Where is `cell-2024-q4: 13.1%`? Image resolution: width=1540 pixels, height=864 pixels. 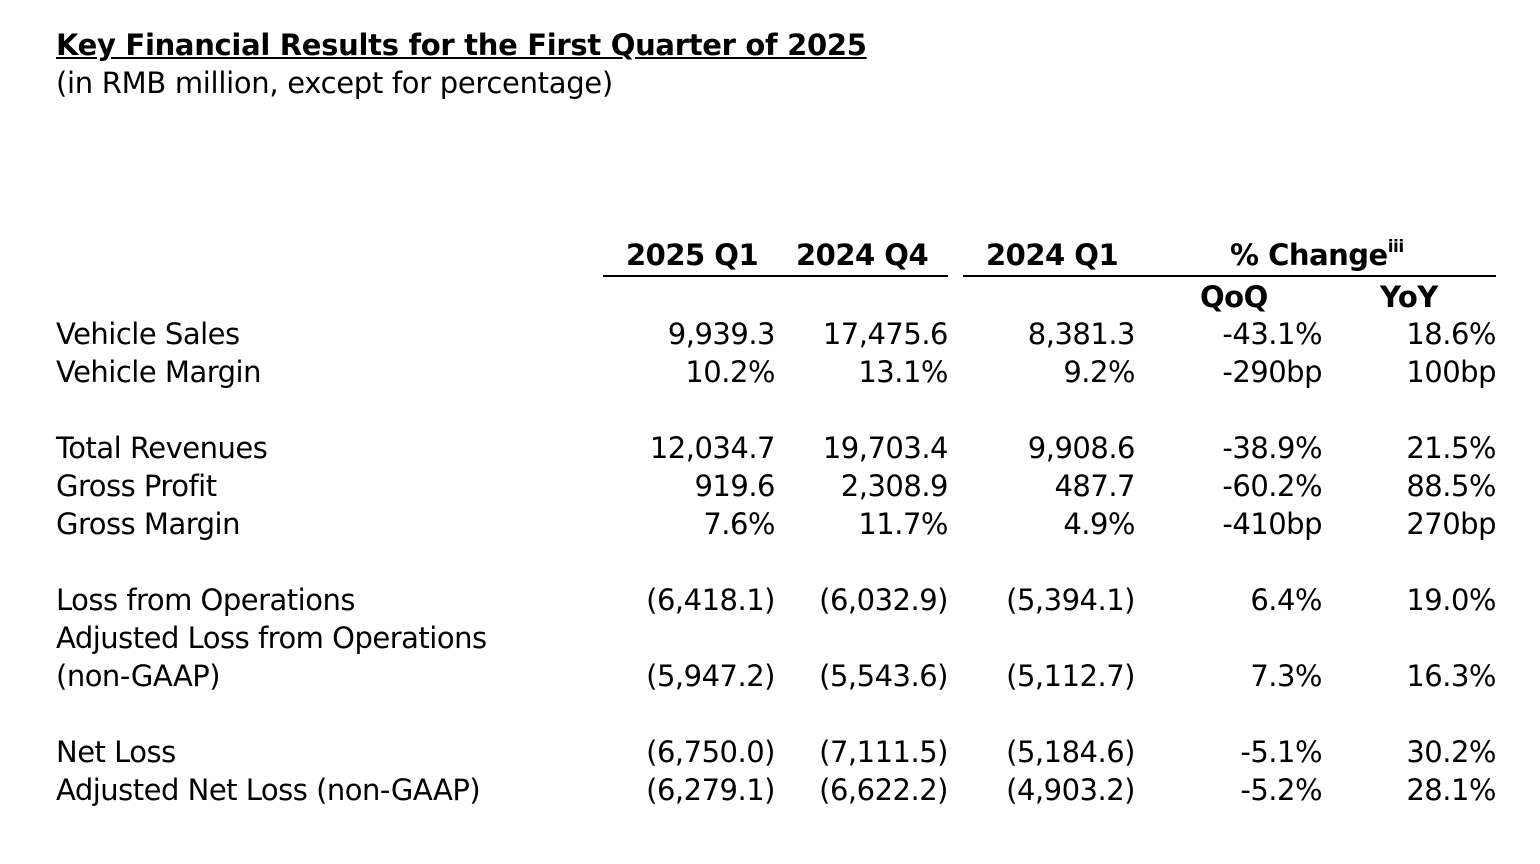
cell-2024-q4: 13.1% is located at coordinates (903, 372).